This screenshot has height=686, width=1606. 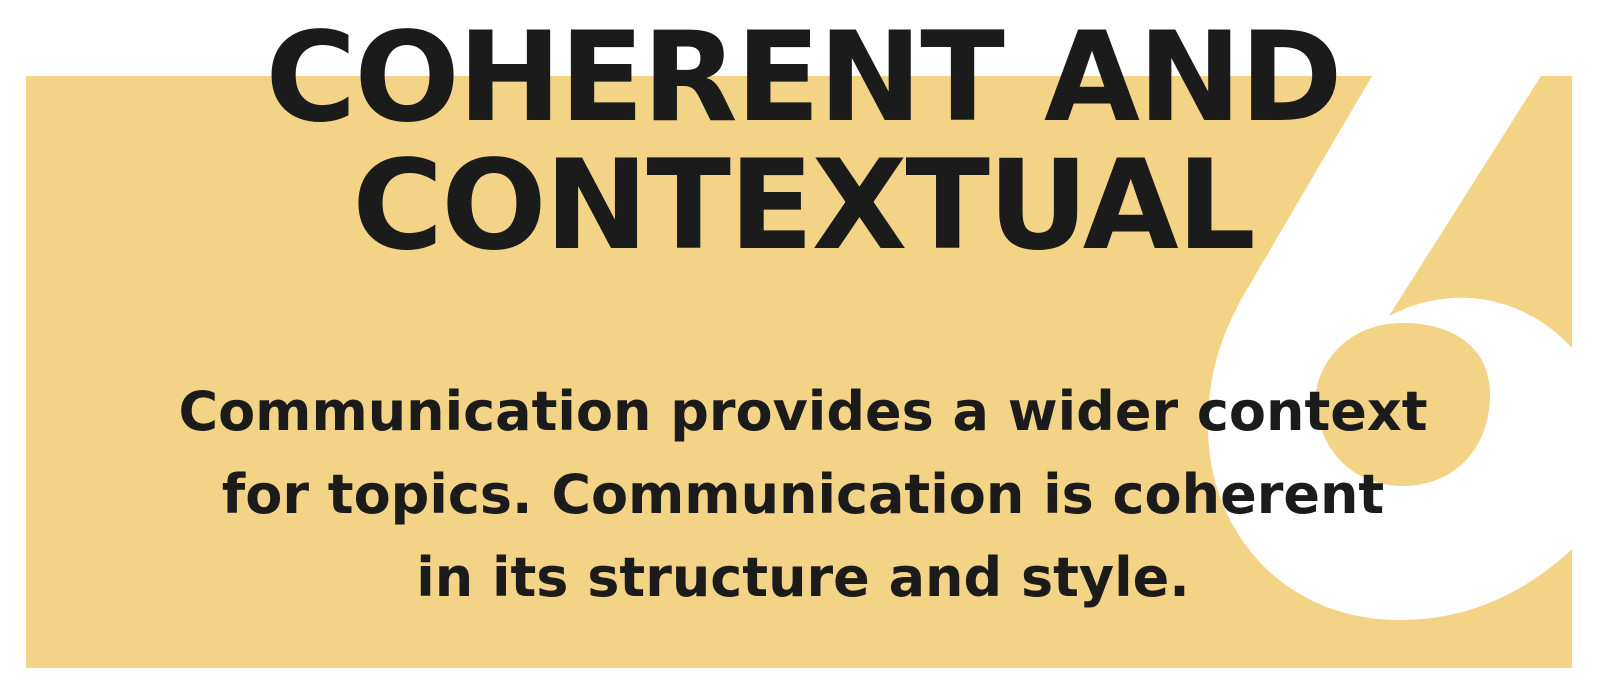 What do you see at coordinates (803, 78) in the screenshot?
I see `title-line-1: COHERENT AND` at bounding box center [803, 78].